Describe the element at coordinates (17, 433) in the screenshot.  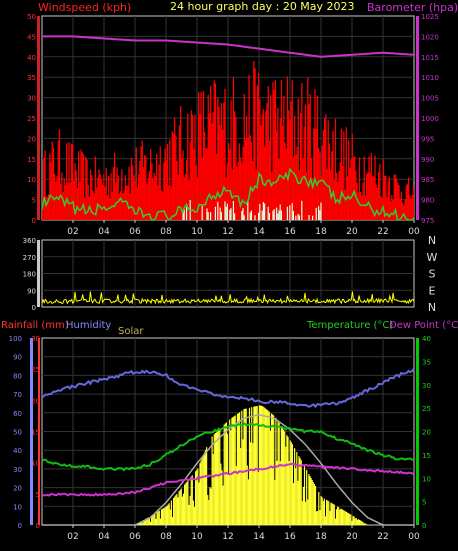
I see `humidity-y-tick-label: 50` at that location.